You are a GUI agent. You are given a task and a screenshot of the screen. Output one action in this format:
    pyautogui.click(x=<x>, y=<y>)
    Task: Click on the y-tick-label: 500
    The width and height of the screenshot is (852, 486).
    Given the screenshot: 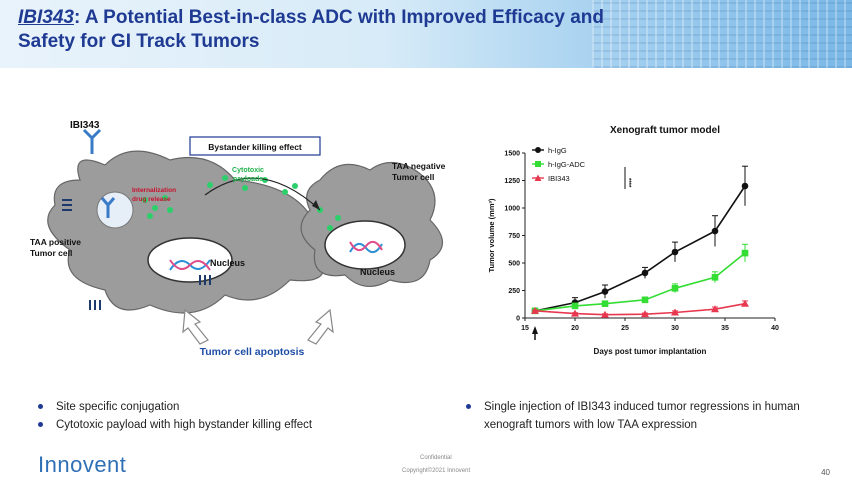 What is the action you would take?
    pyautogui.click(x=514, y=264)
    